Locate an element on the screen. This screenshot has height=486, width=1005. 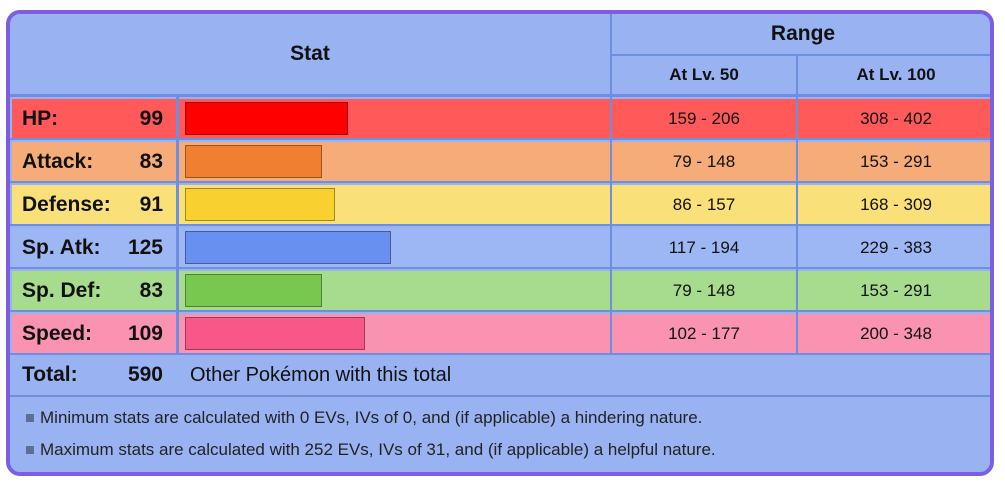
stat-name: Speed: is located at coordinates (57, 333).